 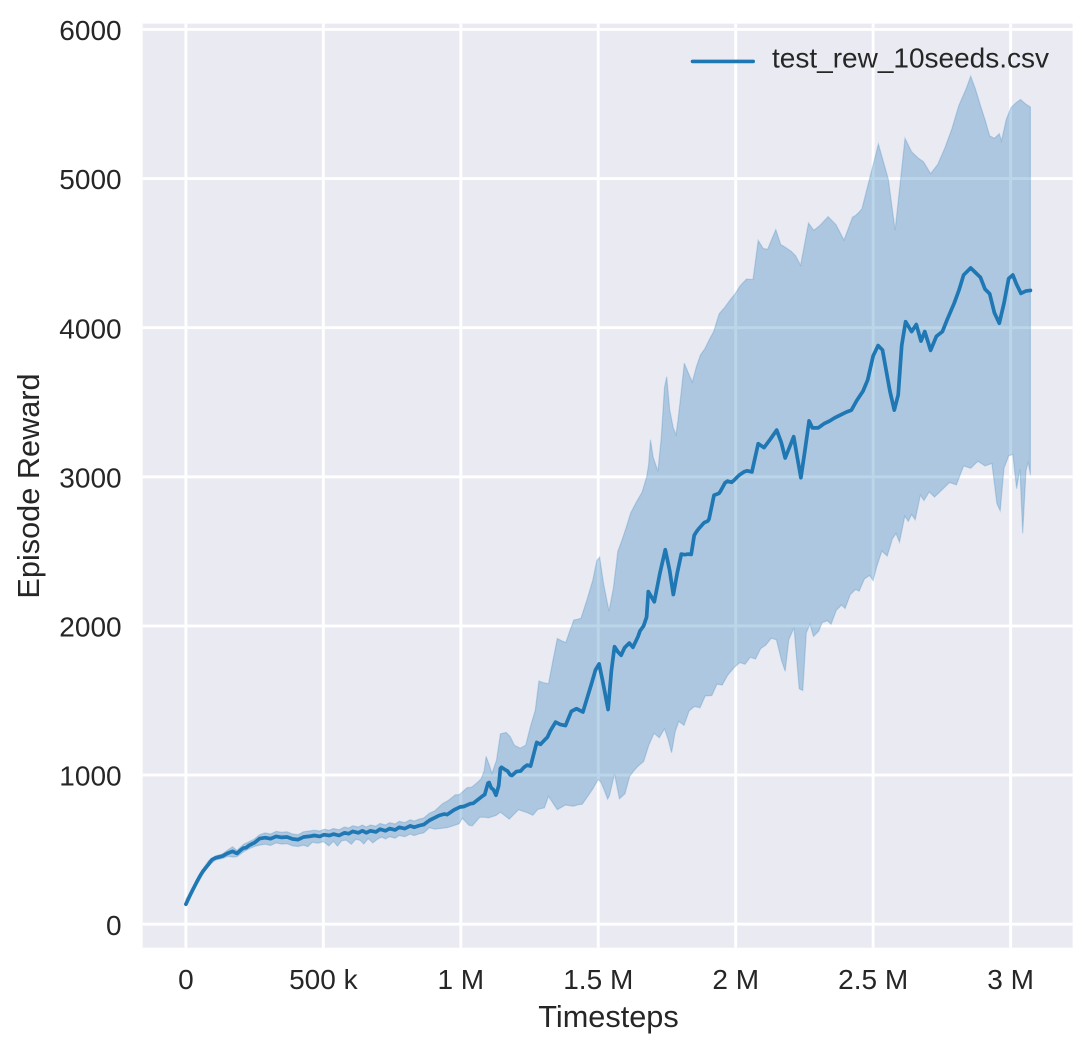 I want to click on svg-text: 2 M, so click(x=735, y=979).